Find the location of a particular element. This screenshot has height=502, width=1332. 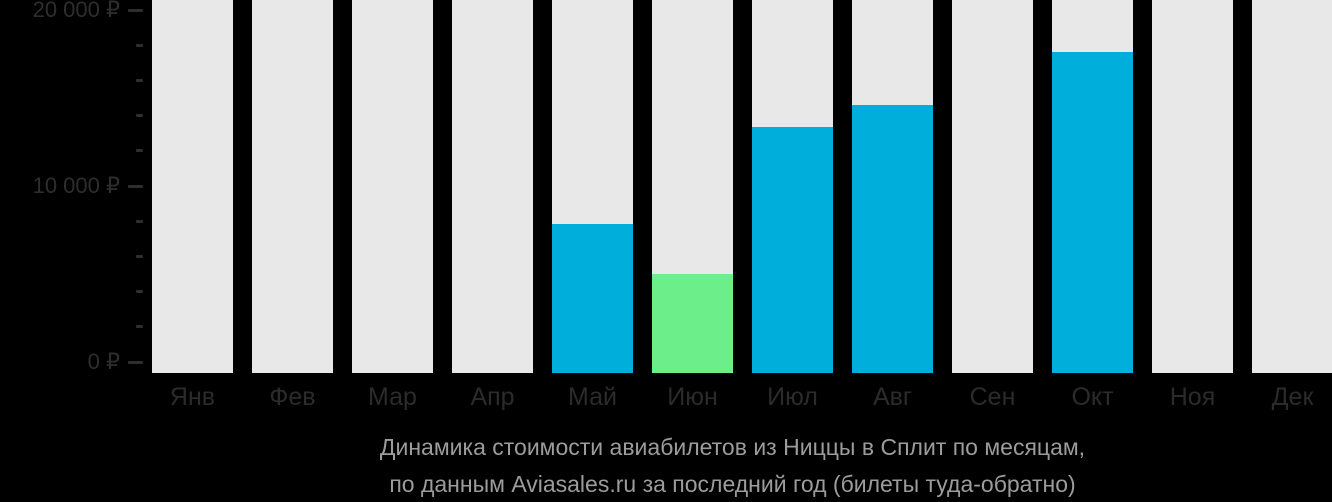

bar-column-Мар is located at coordinates (392, 186).